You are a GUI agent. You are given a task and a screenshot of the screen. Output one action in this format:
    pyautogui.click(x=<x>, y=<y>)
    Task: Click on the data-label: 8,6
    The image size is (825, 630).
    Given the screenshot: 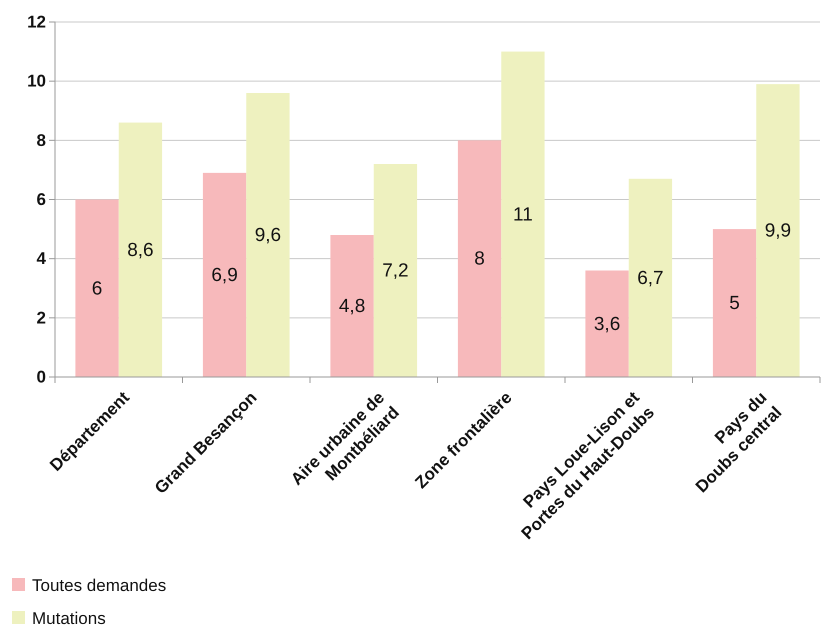 What is the action you would take?
    pyautogui.click(x=140, y=250)
    